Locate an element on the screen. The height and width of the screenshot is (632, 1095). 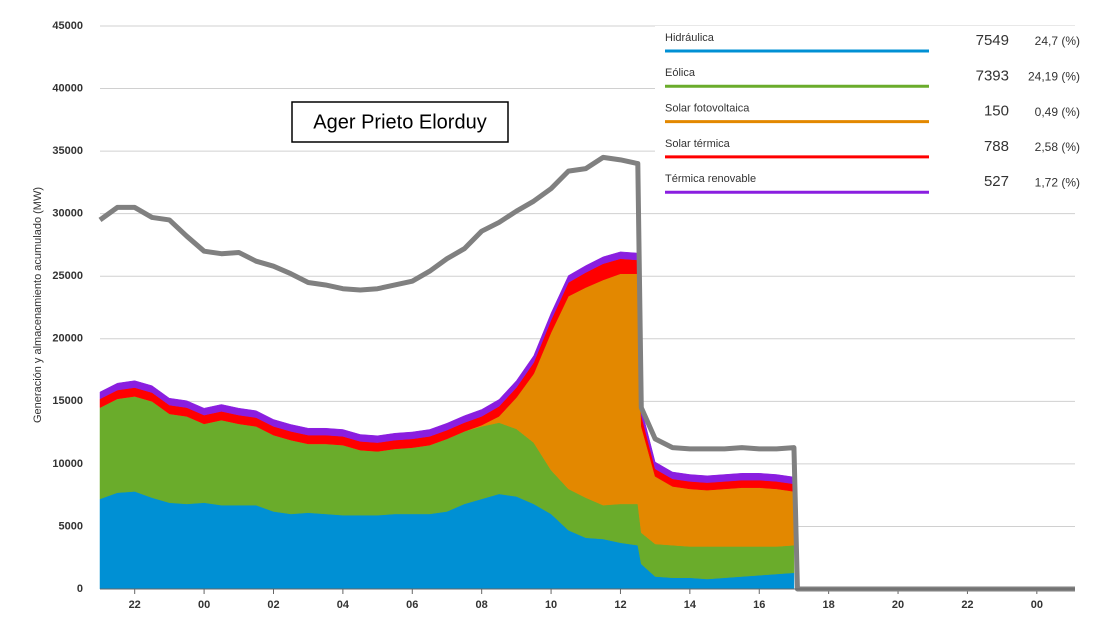
x-tick-label: 18 is located at coordinates (829, 605).